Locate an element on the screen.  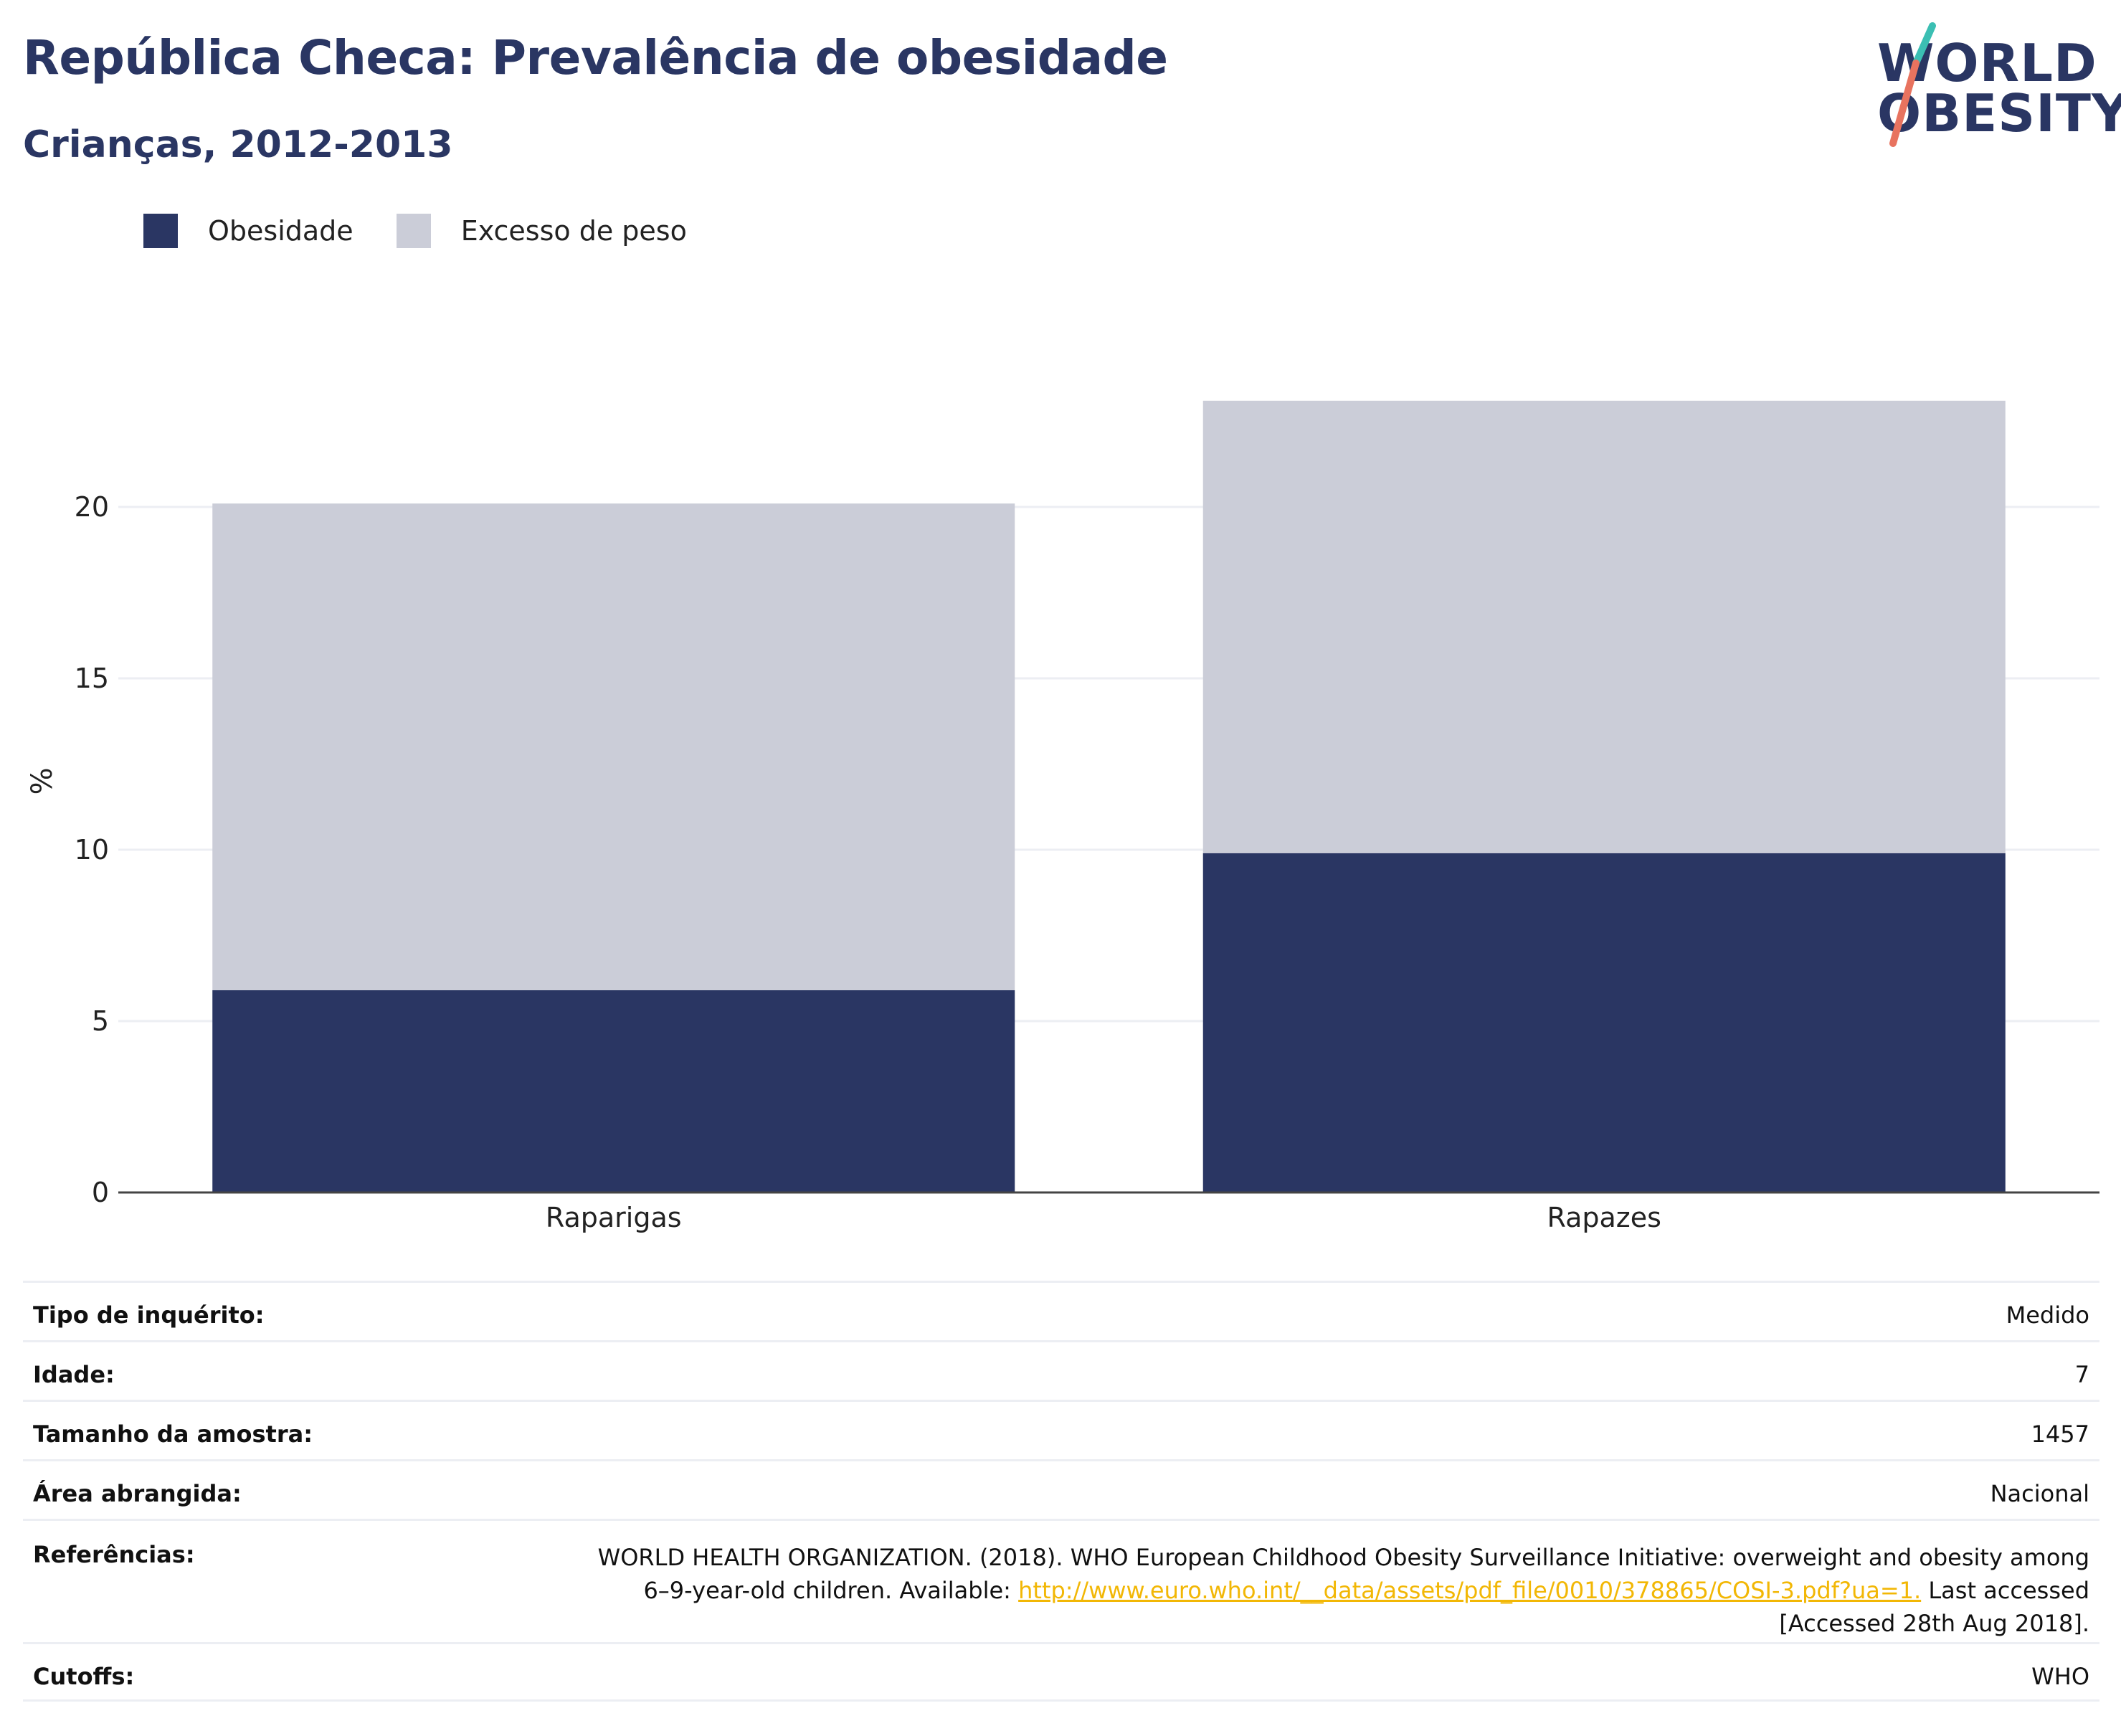
legend-item-overweight: Excesso de peso is located at coordinates (541, 231).